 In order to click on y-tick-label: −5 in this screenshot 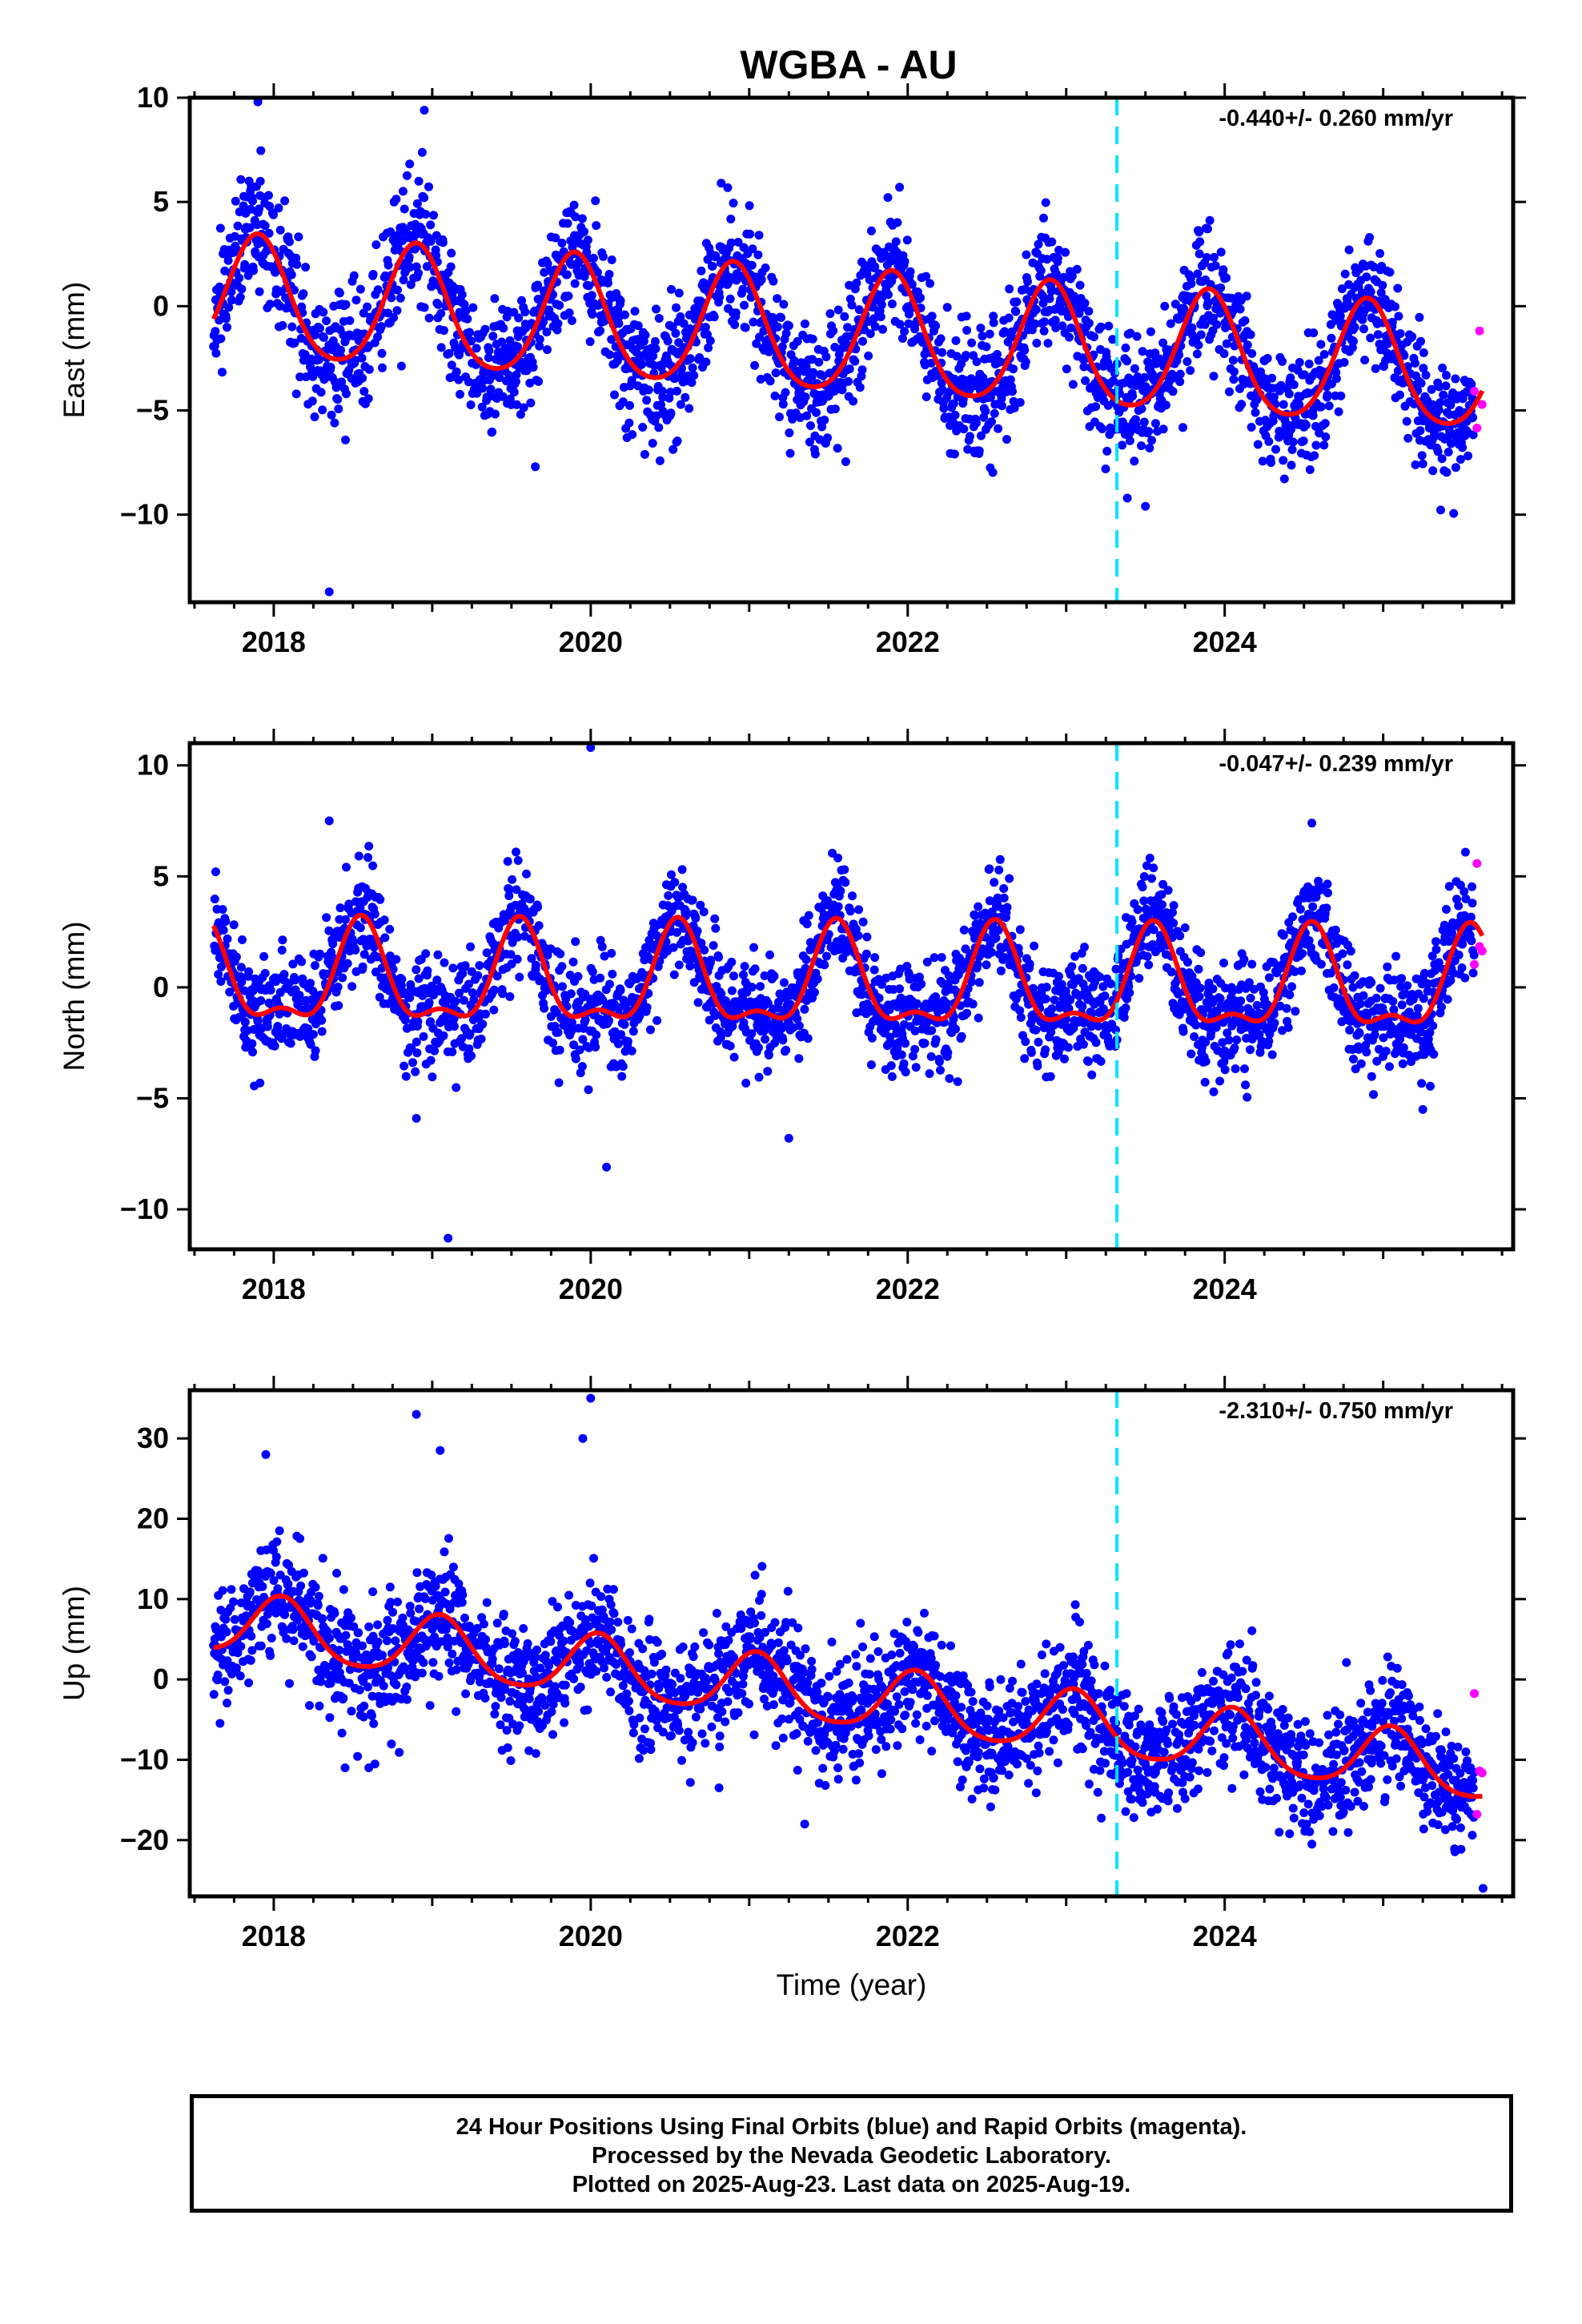, I will do `click(152, 410)`.